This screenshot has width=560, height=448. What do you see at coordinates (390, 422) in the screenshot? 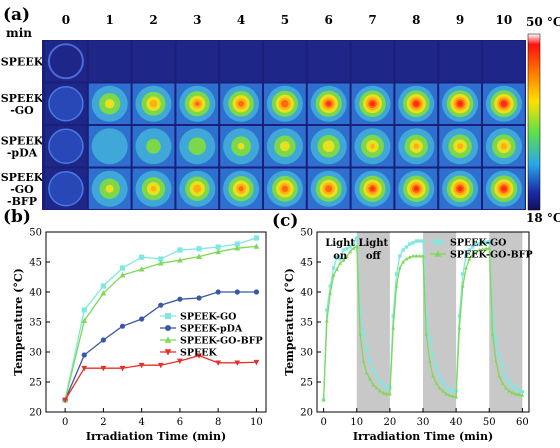
I see `x-tick-label: 20` at bounding box center [390, 422].